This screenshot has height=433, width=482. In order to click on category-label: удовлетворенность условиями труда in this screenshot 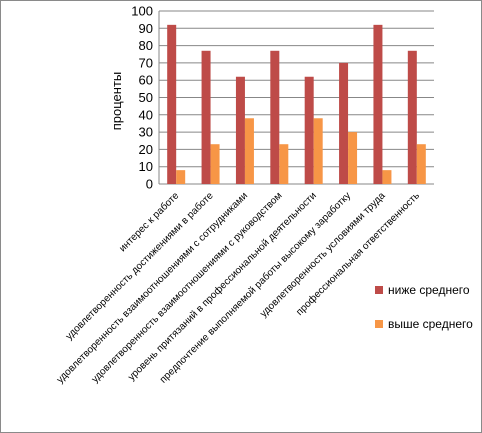, I will do `click(323, 255)`.